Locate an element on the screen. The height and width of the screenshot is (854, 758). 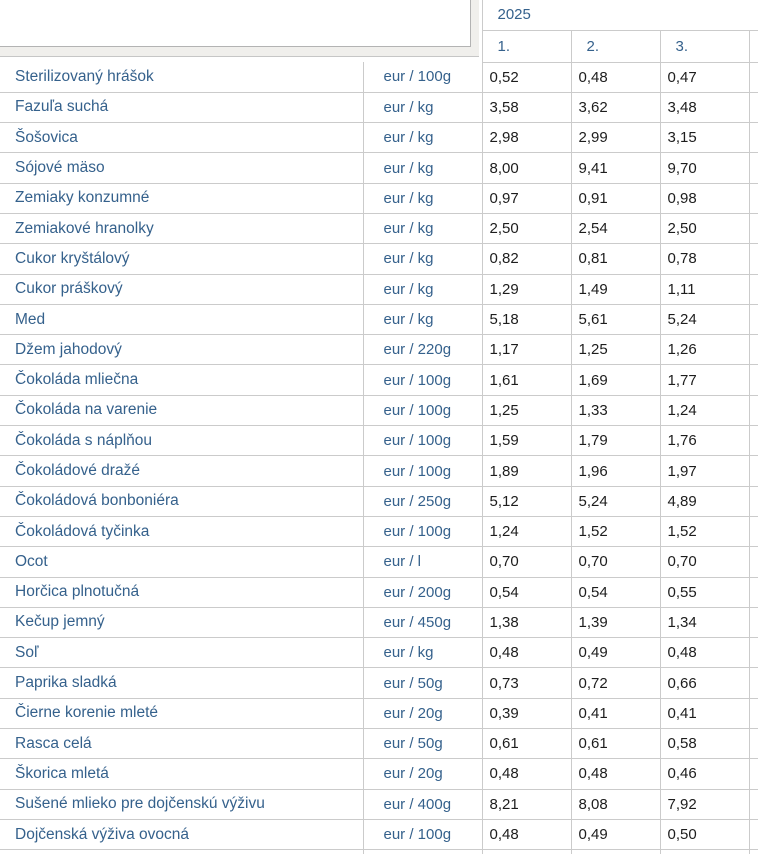
price-cell-month-2: 1,49 is located at coordinates (616, 289).